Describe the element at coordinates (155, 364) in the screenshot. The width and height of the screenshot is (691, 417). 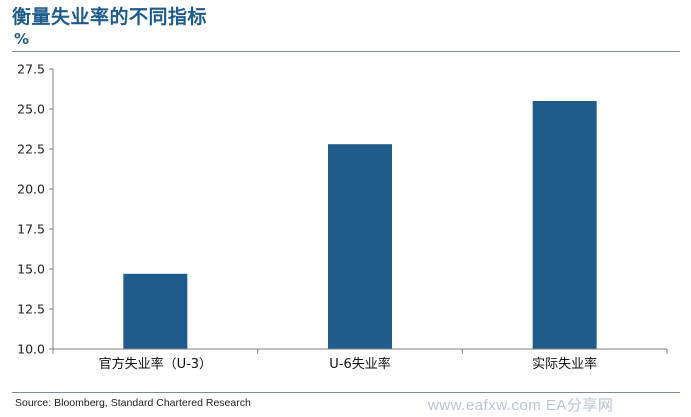
I see `x-tick-label: 官方失业率（U-3）` at that location.